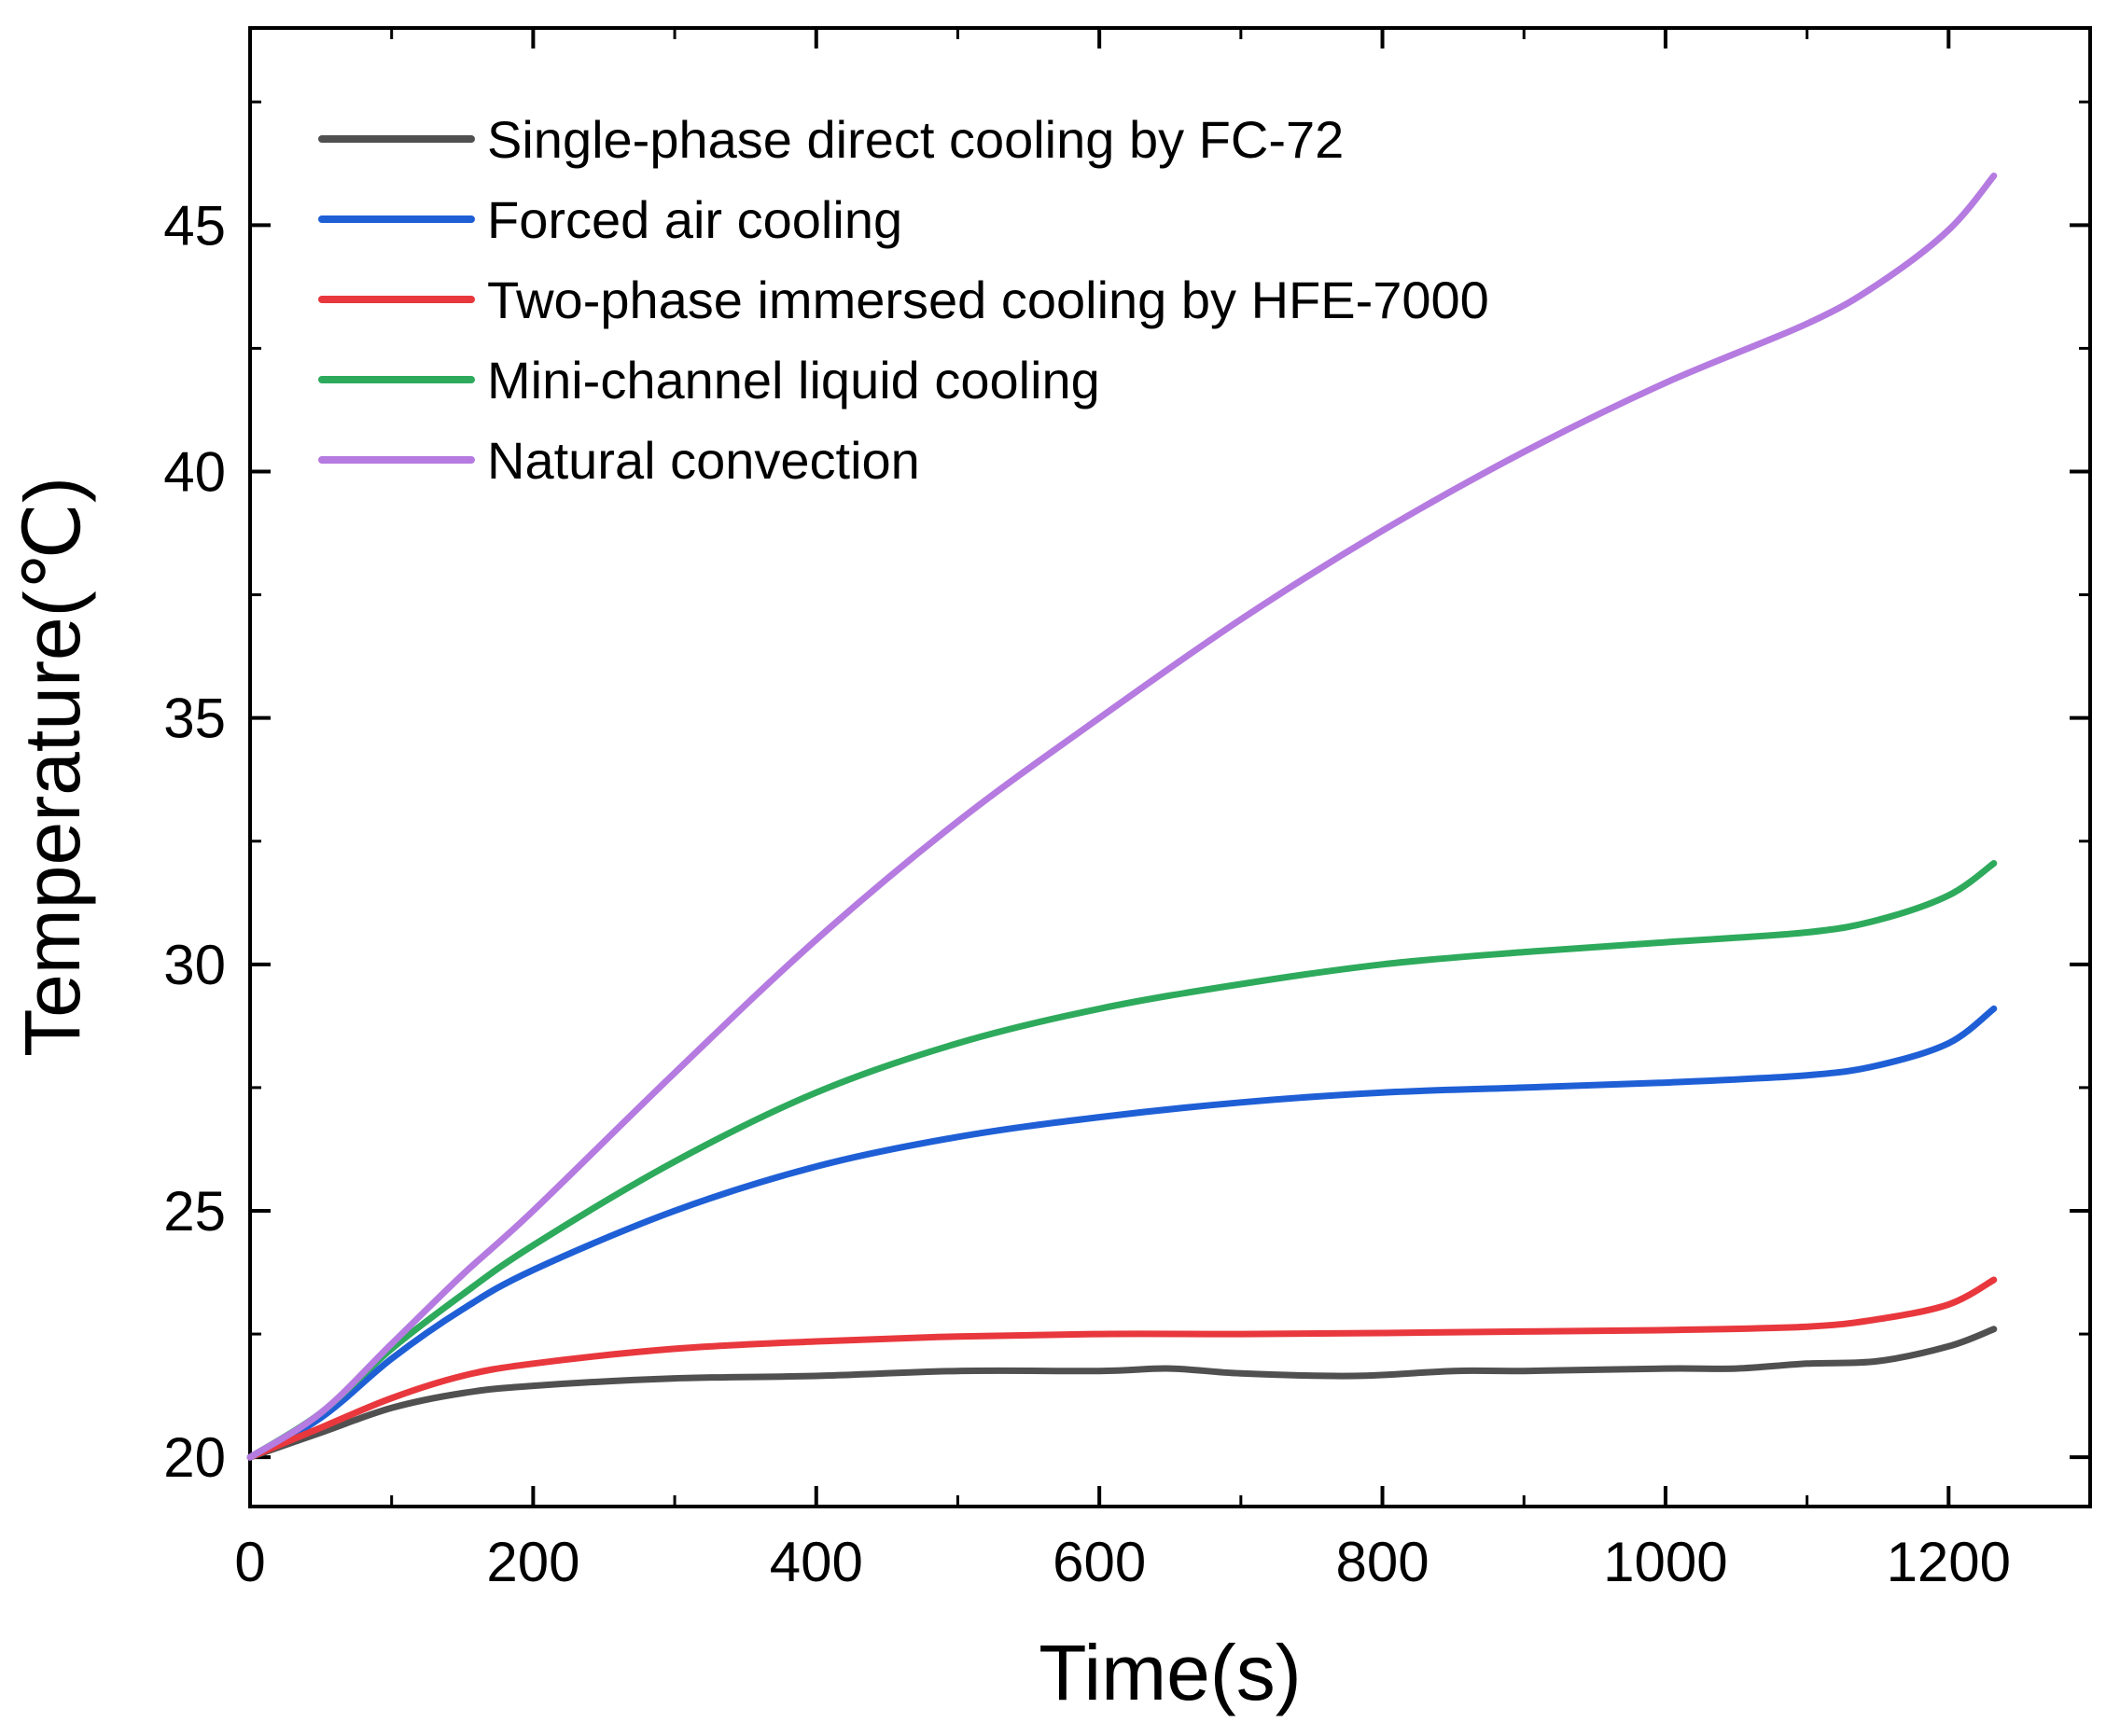  I want to click on y-tick-label: 30, so click(194, 965).